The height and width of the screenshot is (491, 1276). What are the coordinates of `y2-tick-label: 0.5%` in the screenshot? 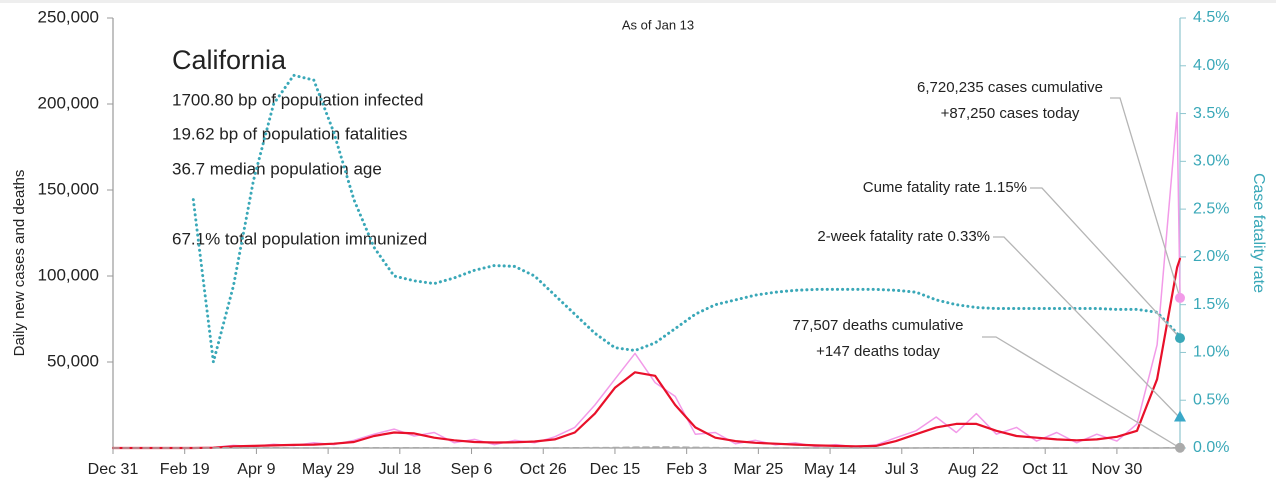 It's located at (1211, 399).